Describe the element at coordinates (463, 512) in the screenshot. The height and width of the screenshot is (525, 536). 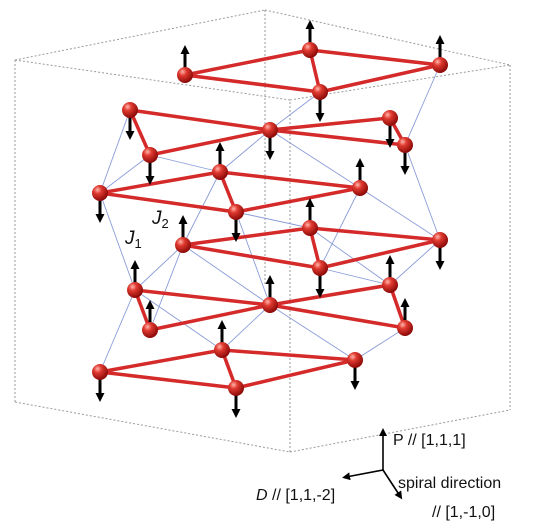
I see `spiral-direction-vector: // [1,-1,0]` at that location.